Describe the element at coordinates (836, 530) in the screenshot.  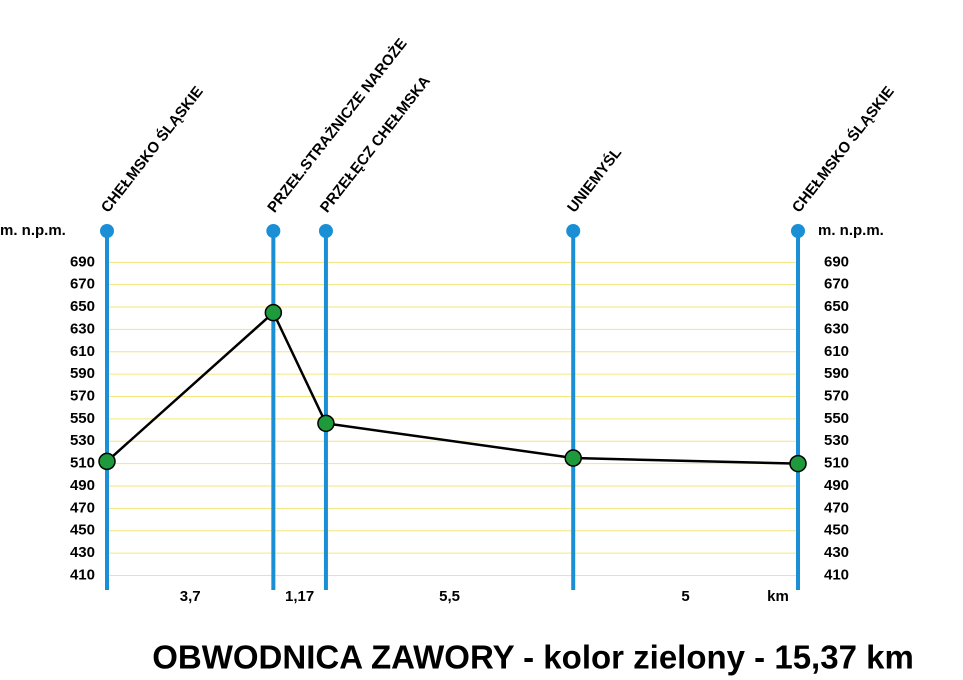
I see `y-tick-label-right: 450` at that location.